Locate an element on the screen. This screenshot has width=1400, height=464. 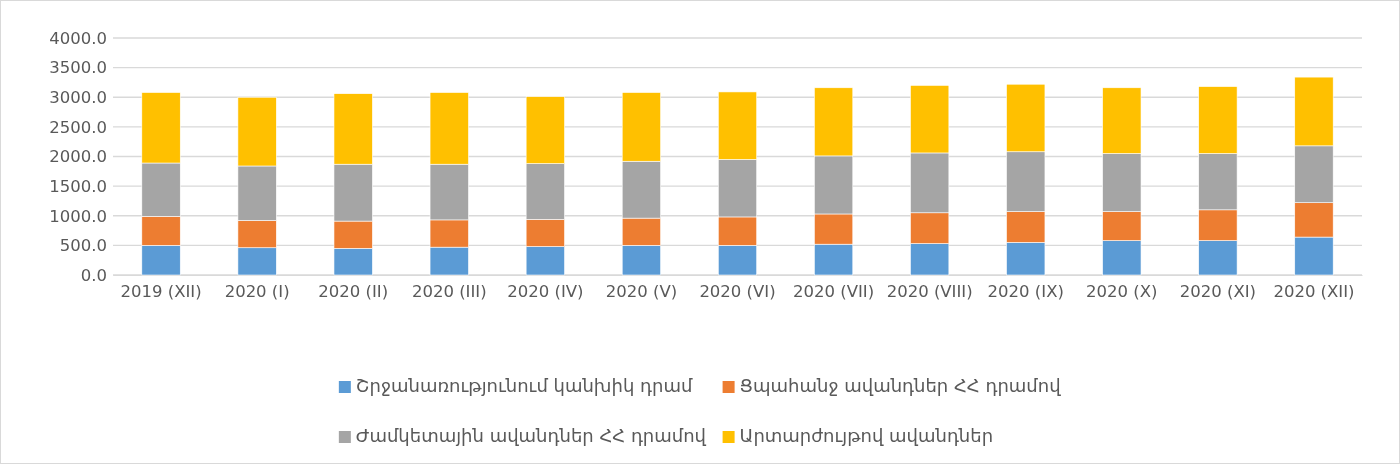
x-tick-label: 2020 (IX) is located at coordinates (1025, 291).